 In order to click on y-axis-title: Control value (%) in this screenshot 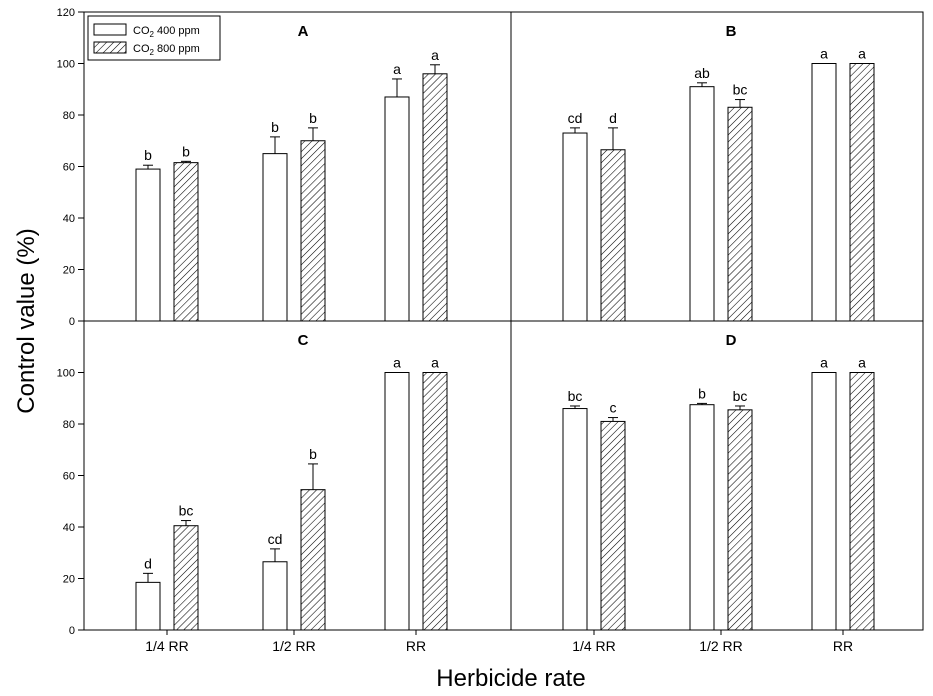, I will do `click(26, 320)`.